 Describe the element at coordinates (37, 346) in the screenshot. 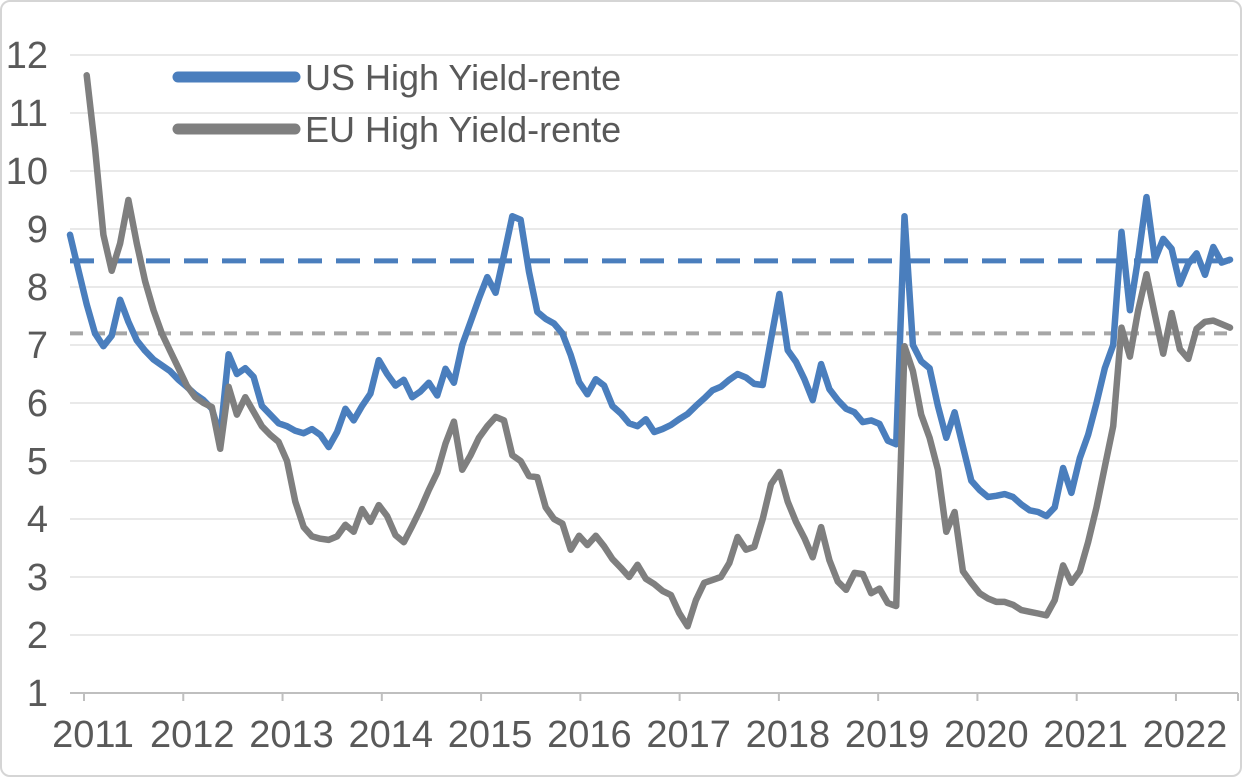

I see `y-axis-label-7: 7` at that location.